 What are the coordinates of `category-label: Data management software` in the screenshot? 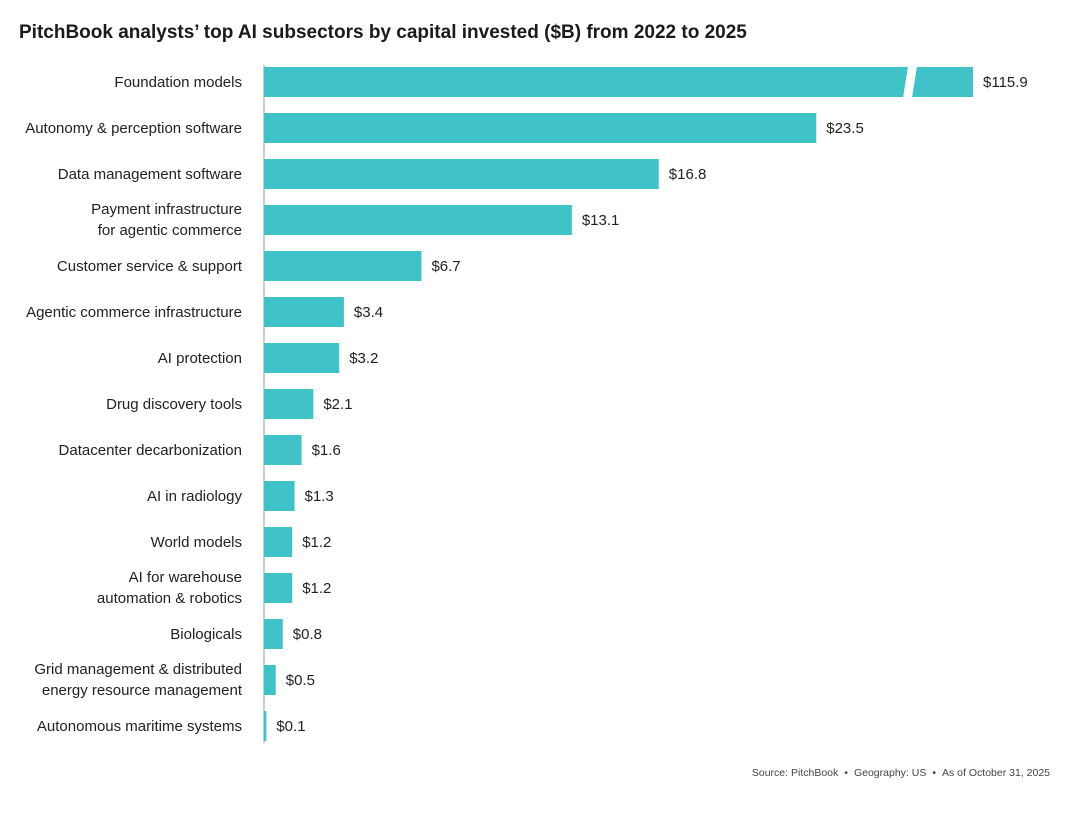 It's located at (150, 174).